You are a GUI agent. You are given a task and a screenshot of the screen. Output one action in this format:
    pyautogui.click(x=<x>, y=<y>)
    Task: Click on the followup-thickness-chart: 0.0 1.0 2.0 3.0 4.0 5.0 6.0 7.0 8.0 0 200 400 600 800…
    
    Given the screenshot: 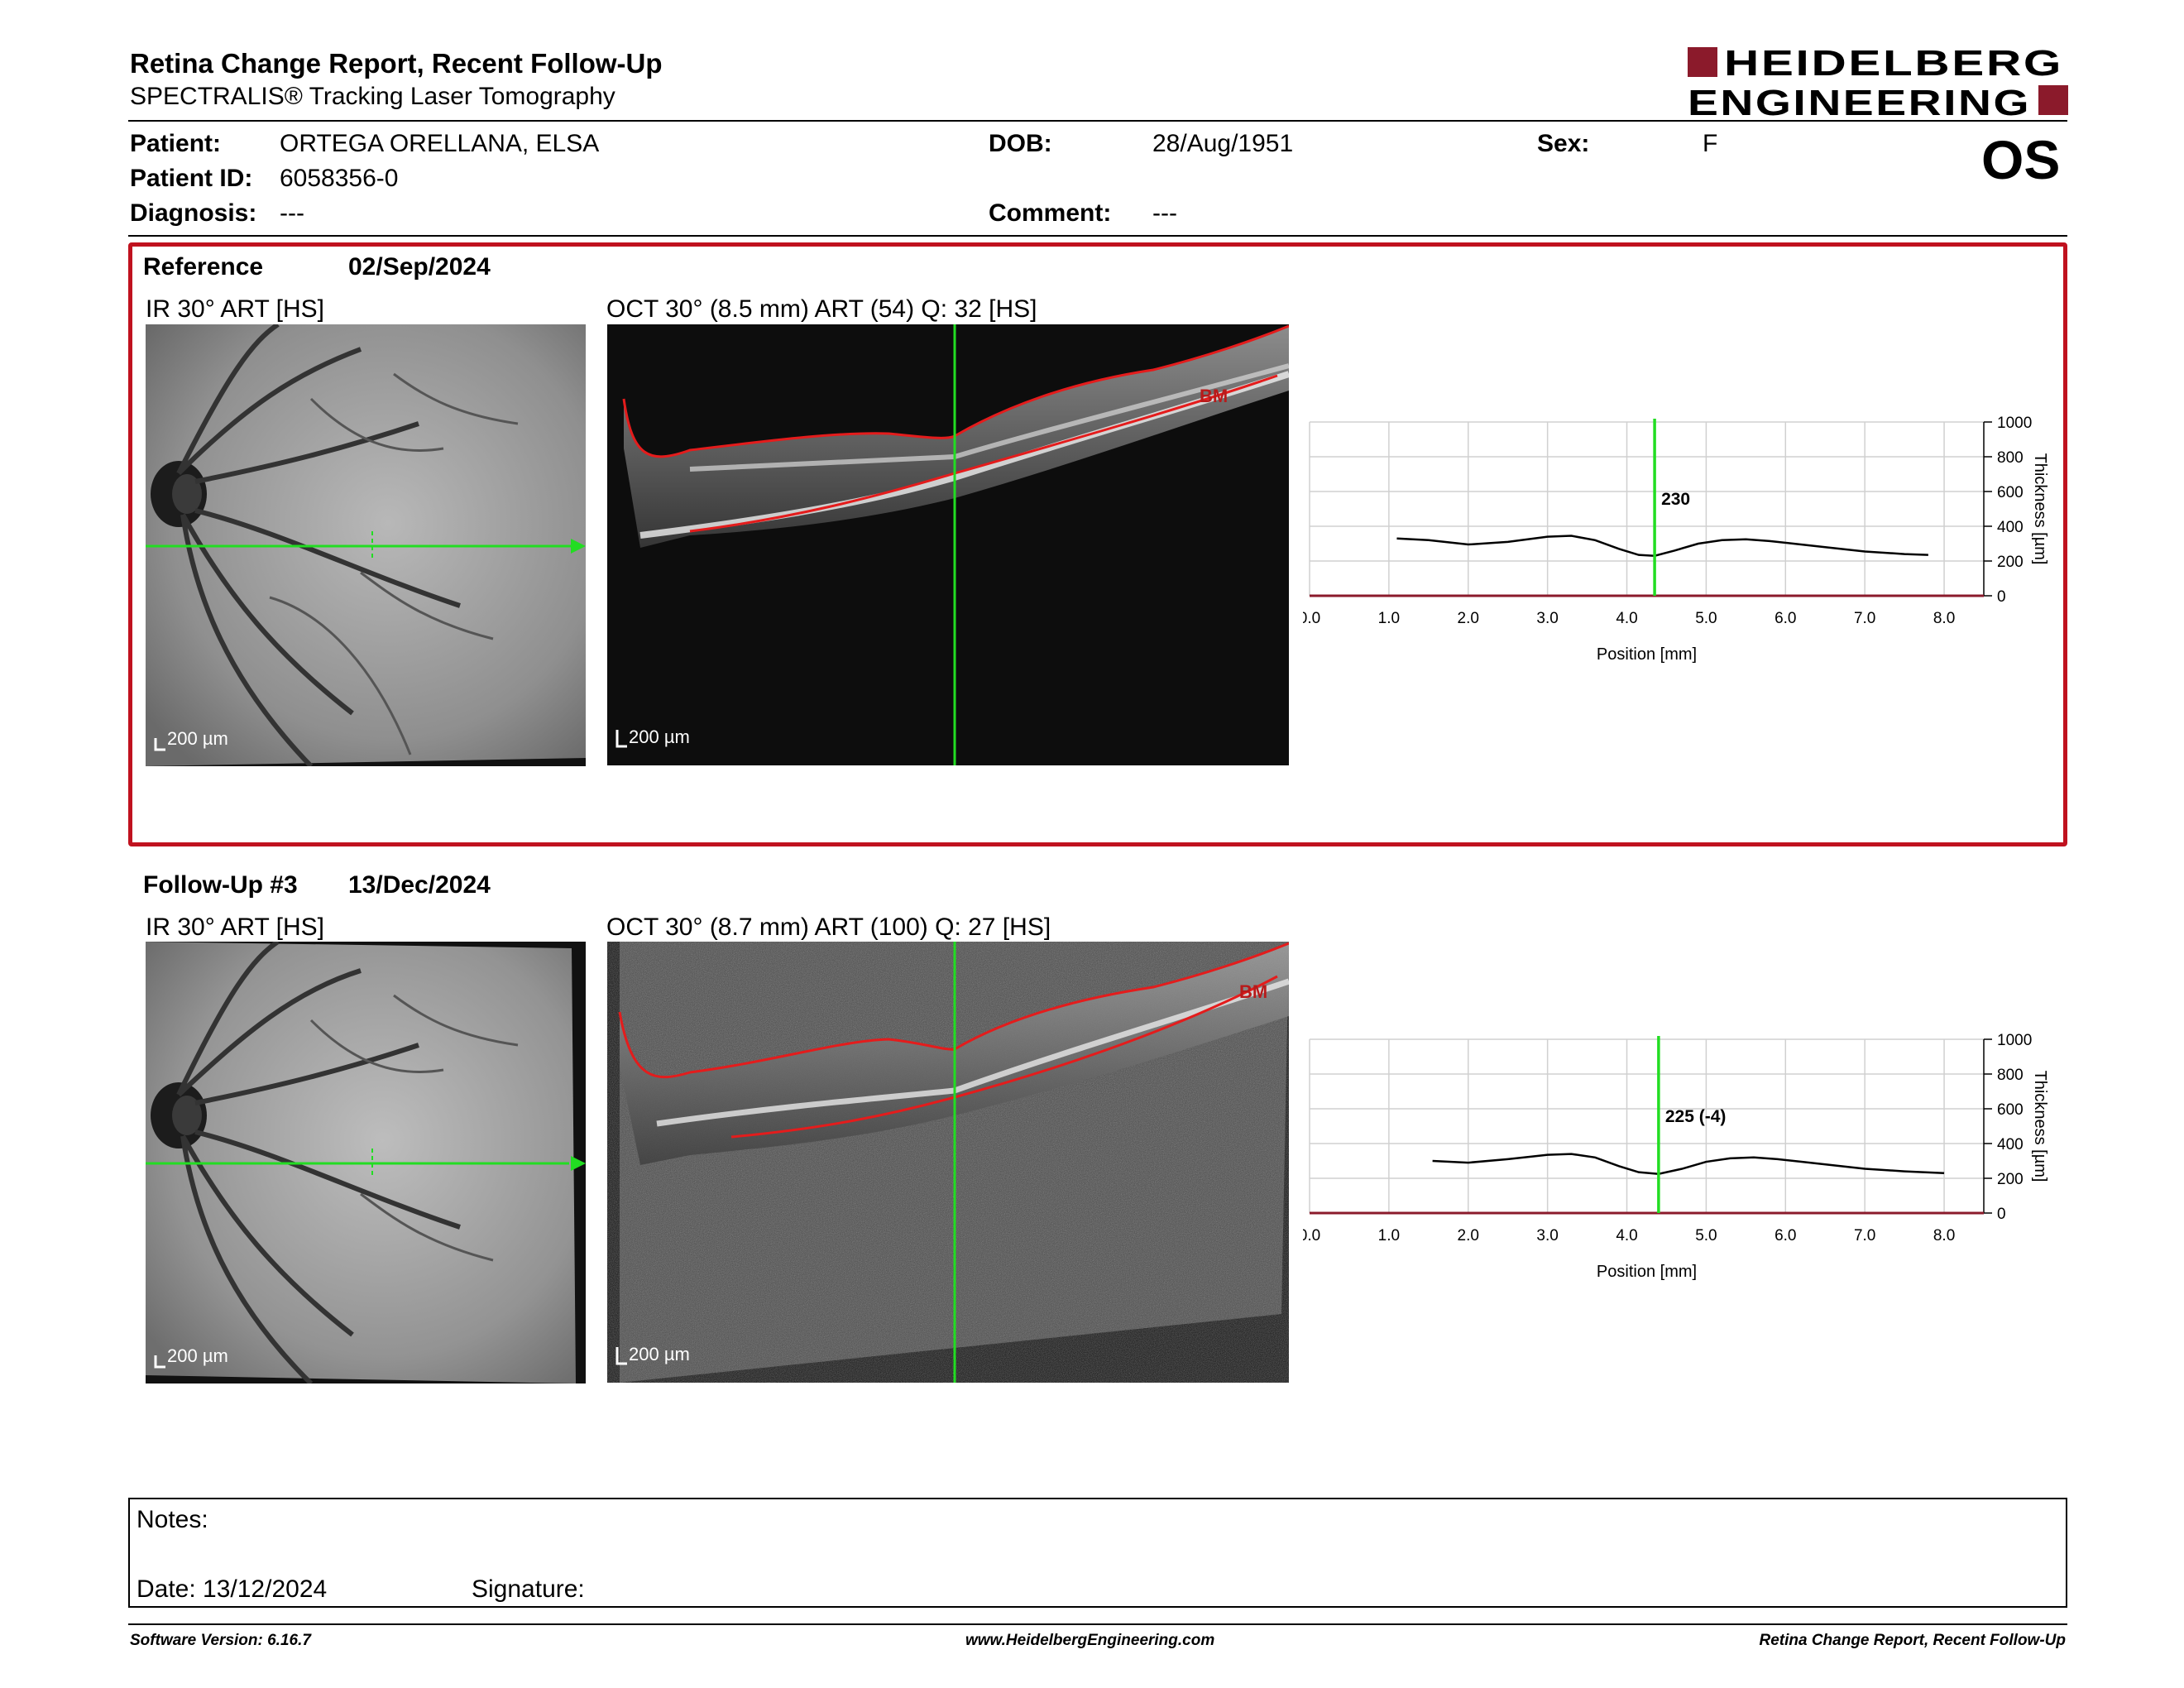 What is the action you would take?
    pyautogui.click(x=1676, y=1156)
    